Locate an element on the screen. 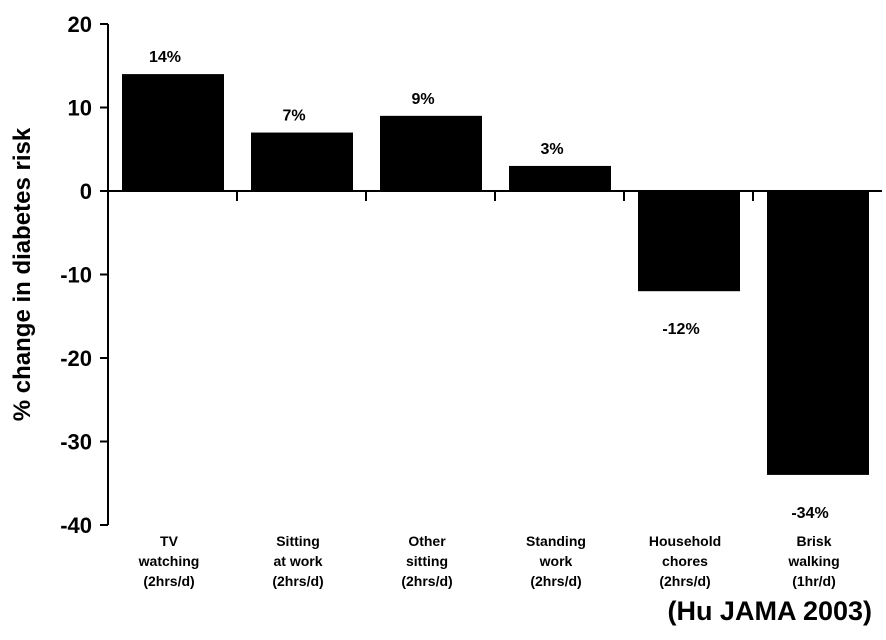 This screenshot has height=640, width=886. category-label-line: Other is located at coordinates (427, 541).